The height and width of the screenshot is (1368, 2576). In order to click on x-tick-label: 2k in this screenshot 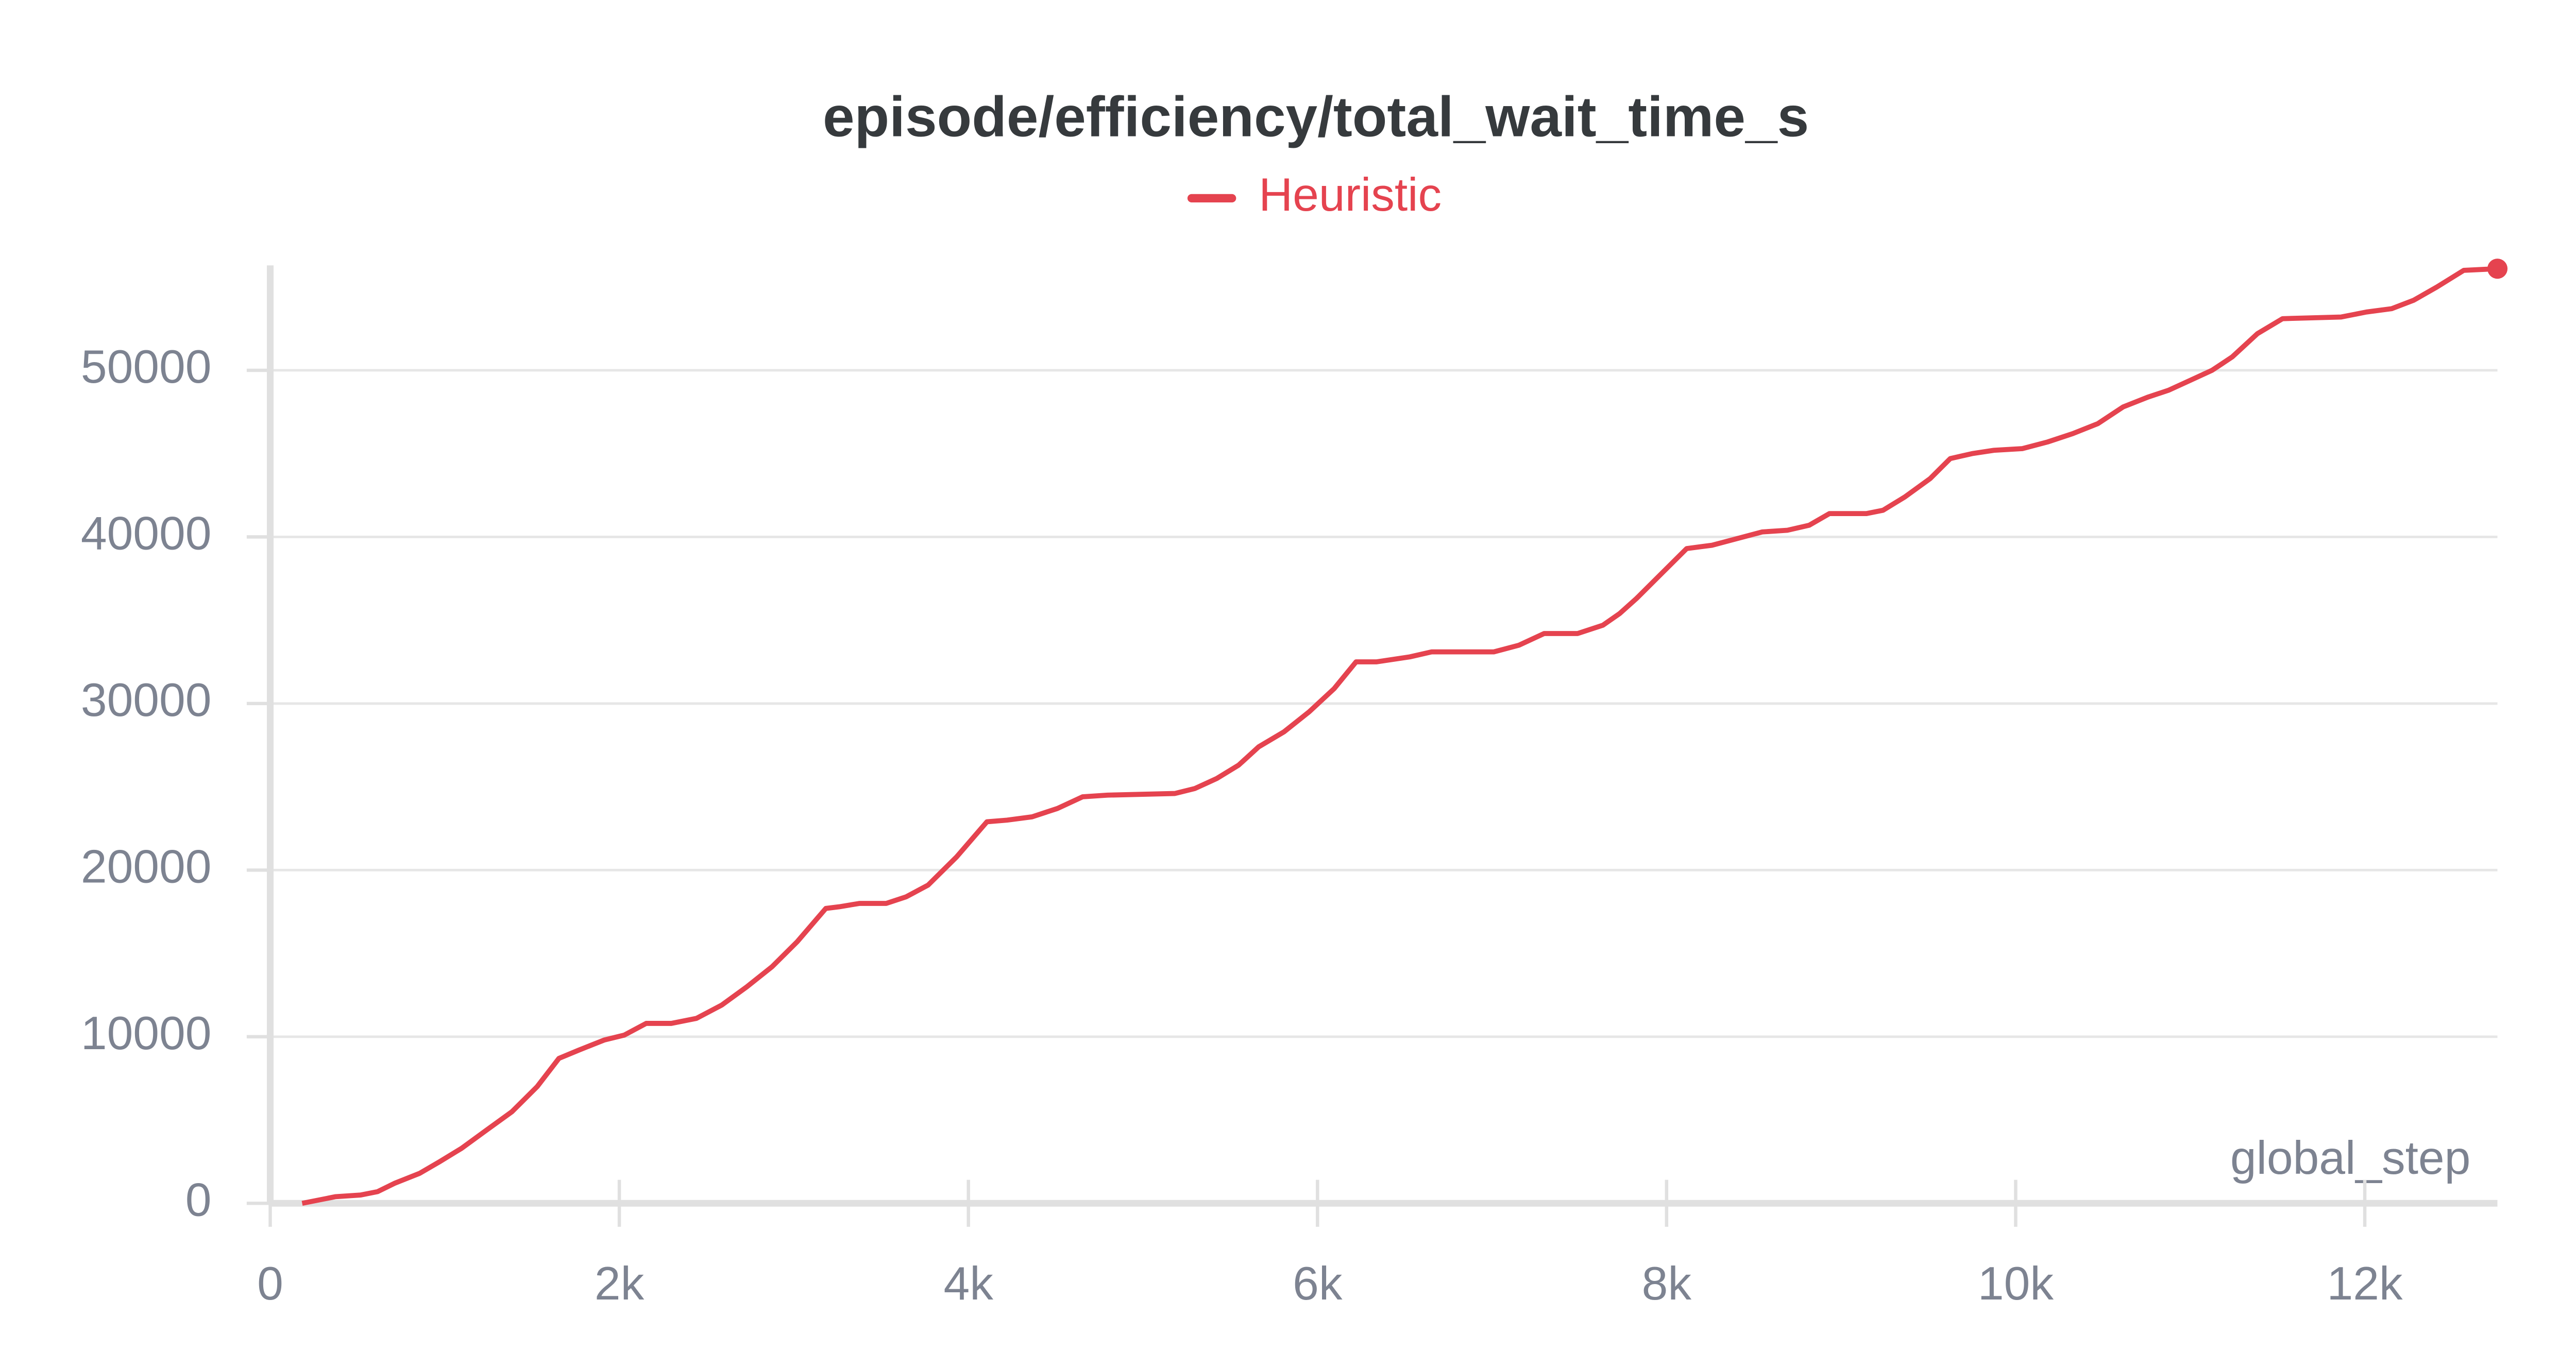, I will do `click(620, 1283)`.